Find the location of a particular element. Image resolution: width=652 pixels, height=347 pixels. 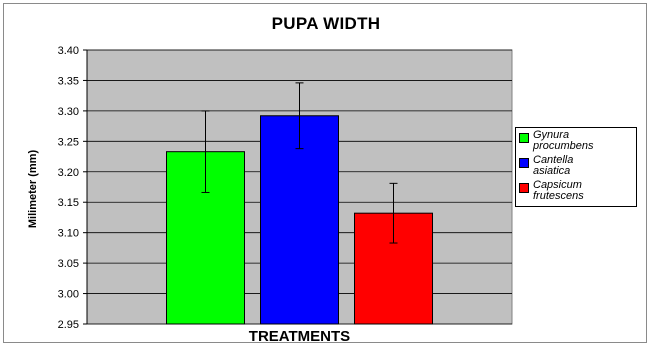

legend-label: asiatica is located at coordinates (552, 171).